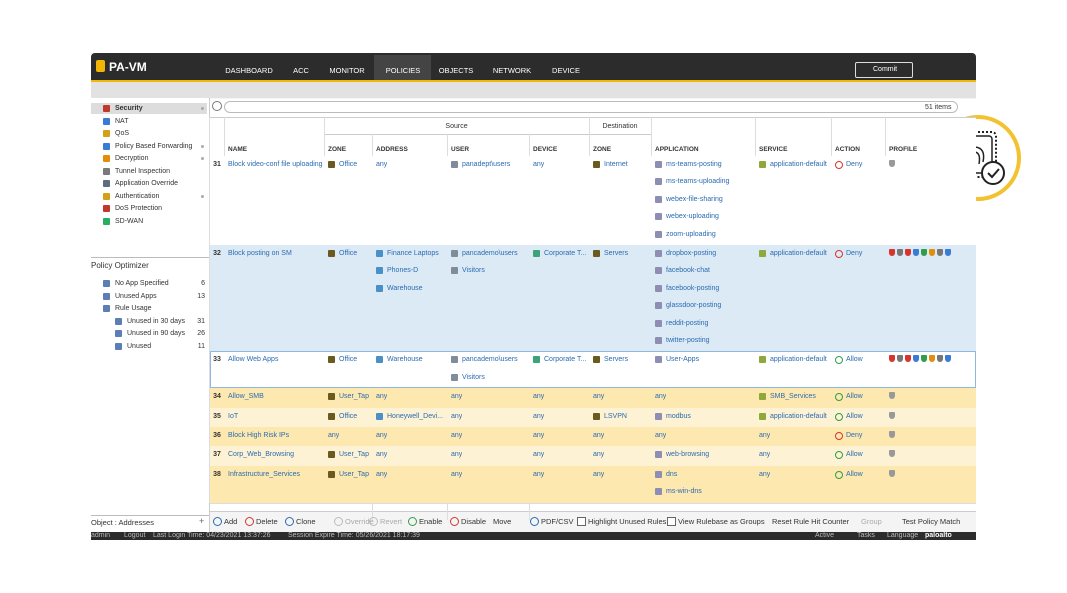  What do you see at coordinates (259, 435) in the screenshot?
I see `rule-name: Block High Risk IPs` at bounding box center [259, 435].